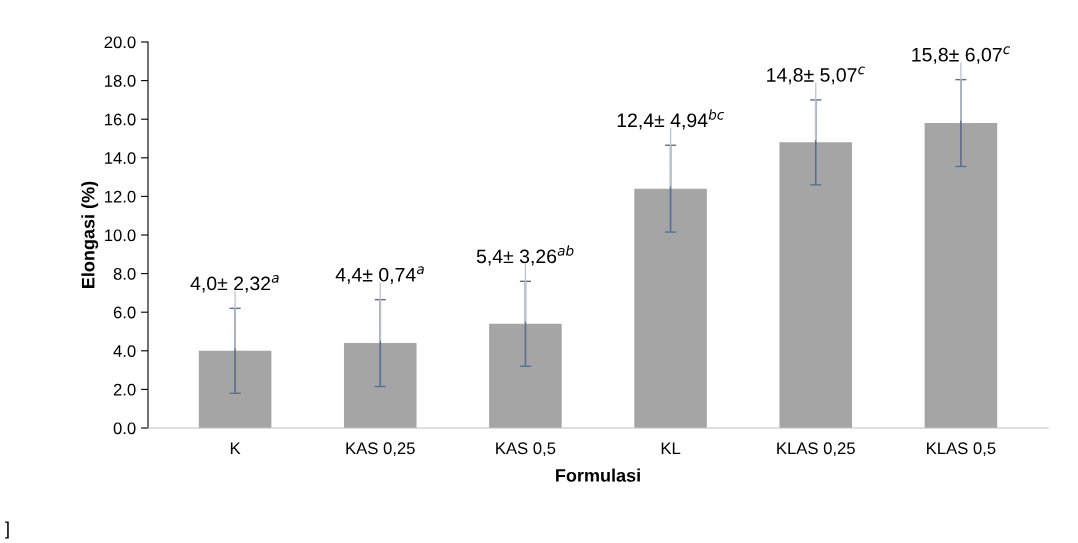 Image resolution: width=1078 pixels, height=543 pixels. What do you see at coordinates (120, 42) in the screenshot?
I see `y-tick-label: 20.0` at bounding box center [120, 42].